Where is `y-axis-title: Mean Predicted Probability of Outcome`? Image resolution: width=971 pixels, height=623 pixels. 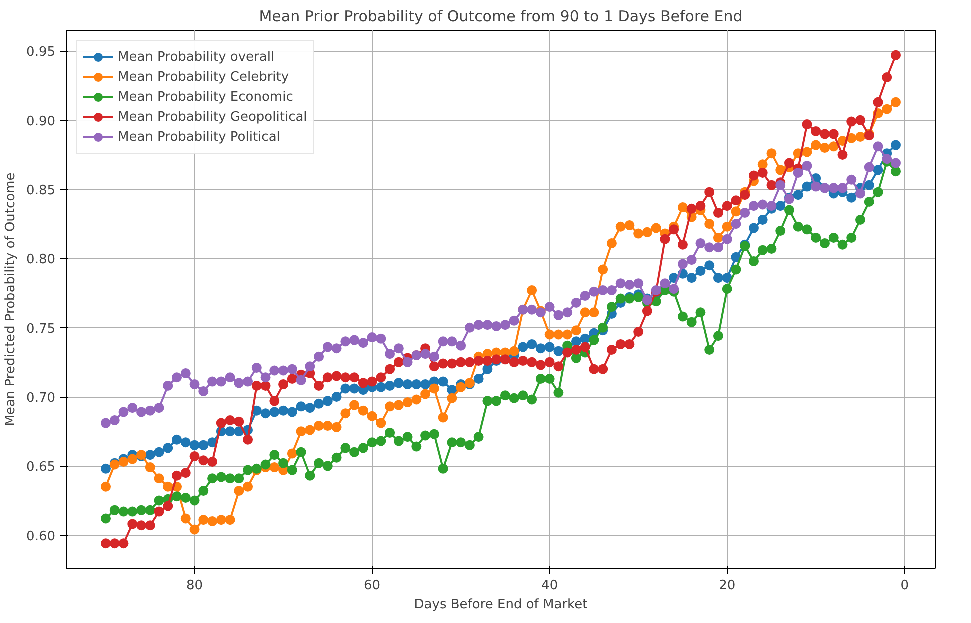 y-axis-title: Mean Predicted Probability of Outcome is located at coordinates (11, 299).